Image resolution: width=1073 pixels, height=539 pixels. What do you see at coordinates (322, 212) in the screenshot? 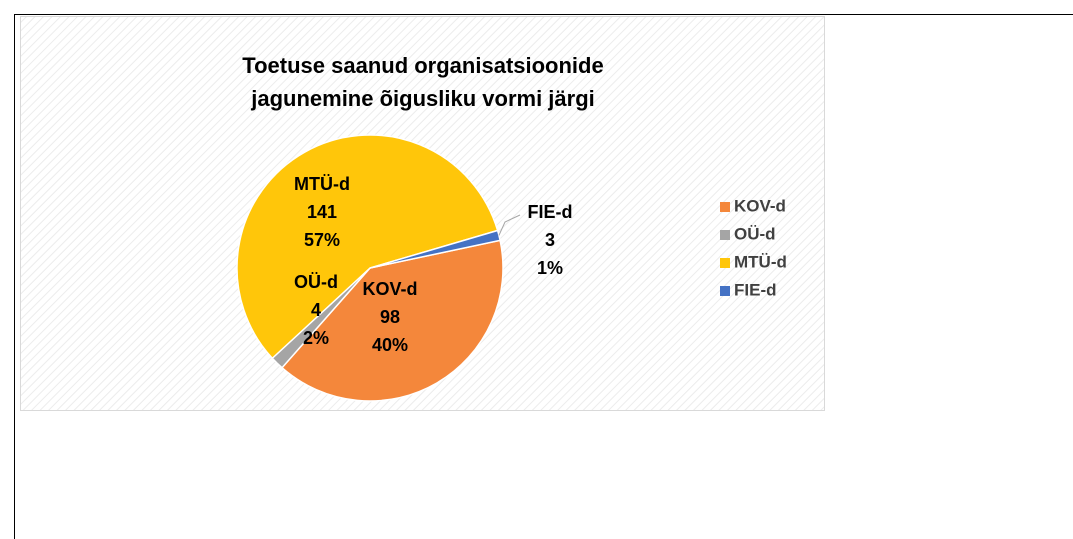
I see `data-label-value: 141` at bounding box center [322, 212].